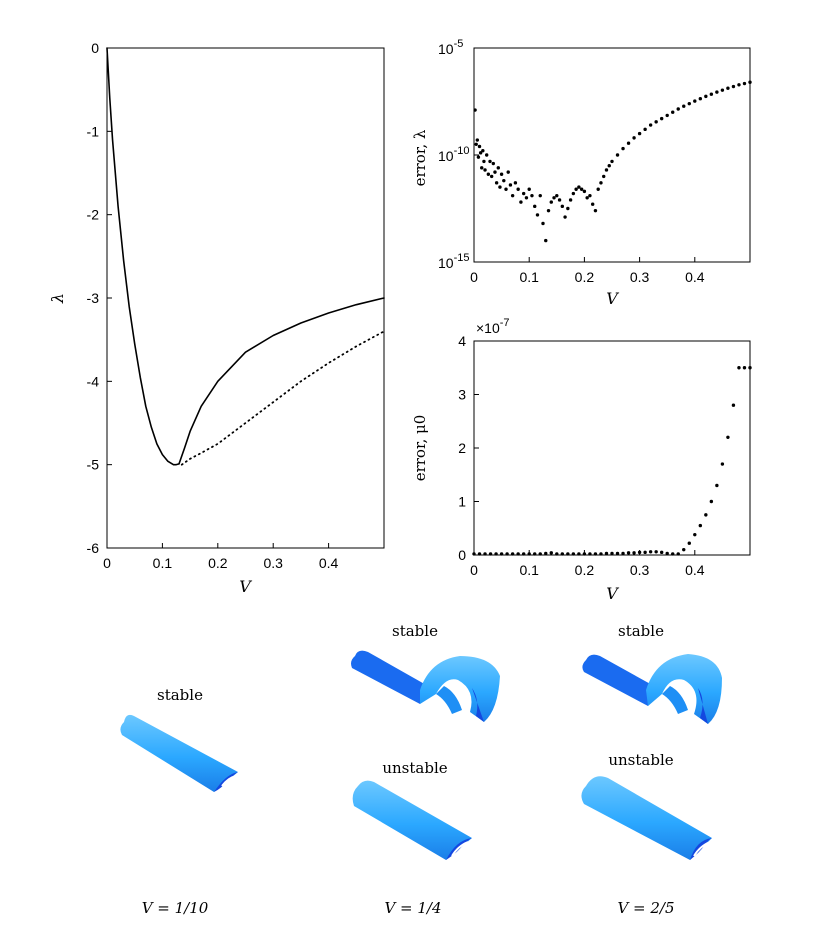 The width and height of the screenshot is (830, 949). Describe the element at coordinates (641, 631) in the screenshot. I see `shape-label-stable-3: stable` at that location.